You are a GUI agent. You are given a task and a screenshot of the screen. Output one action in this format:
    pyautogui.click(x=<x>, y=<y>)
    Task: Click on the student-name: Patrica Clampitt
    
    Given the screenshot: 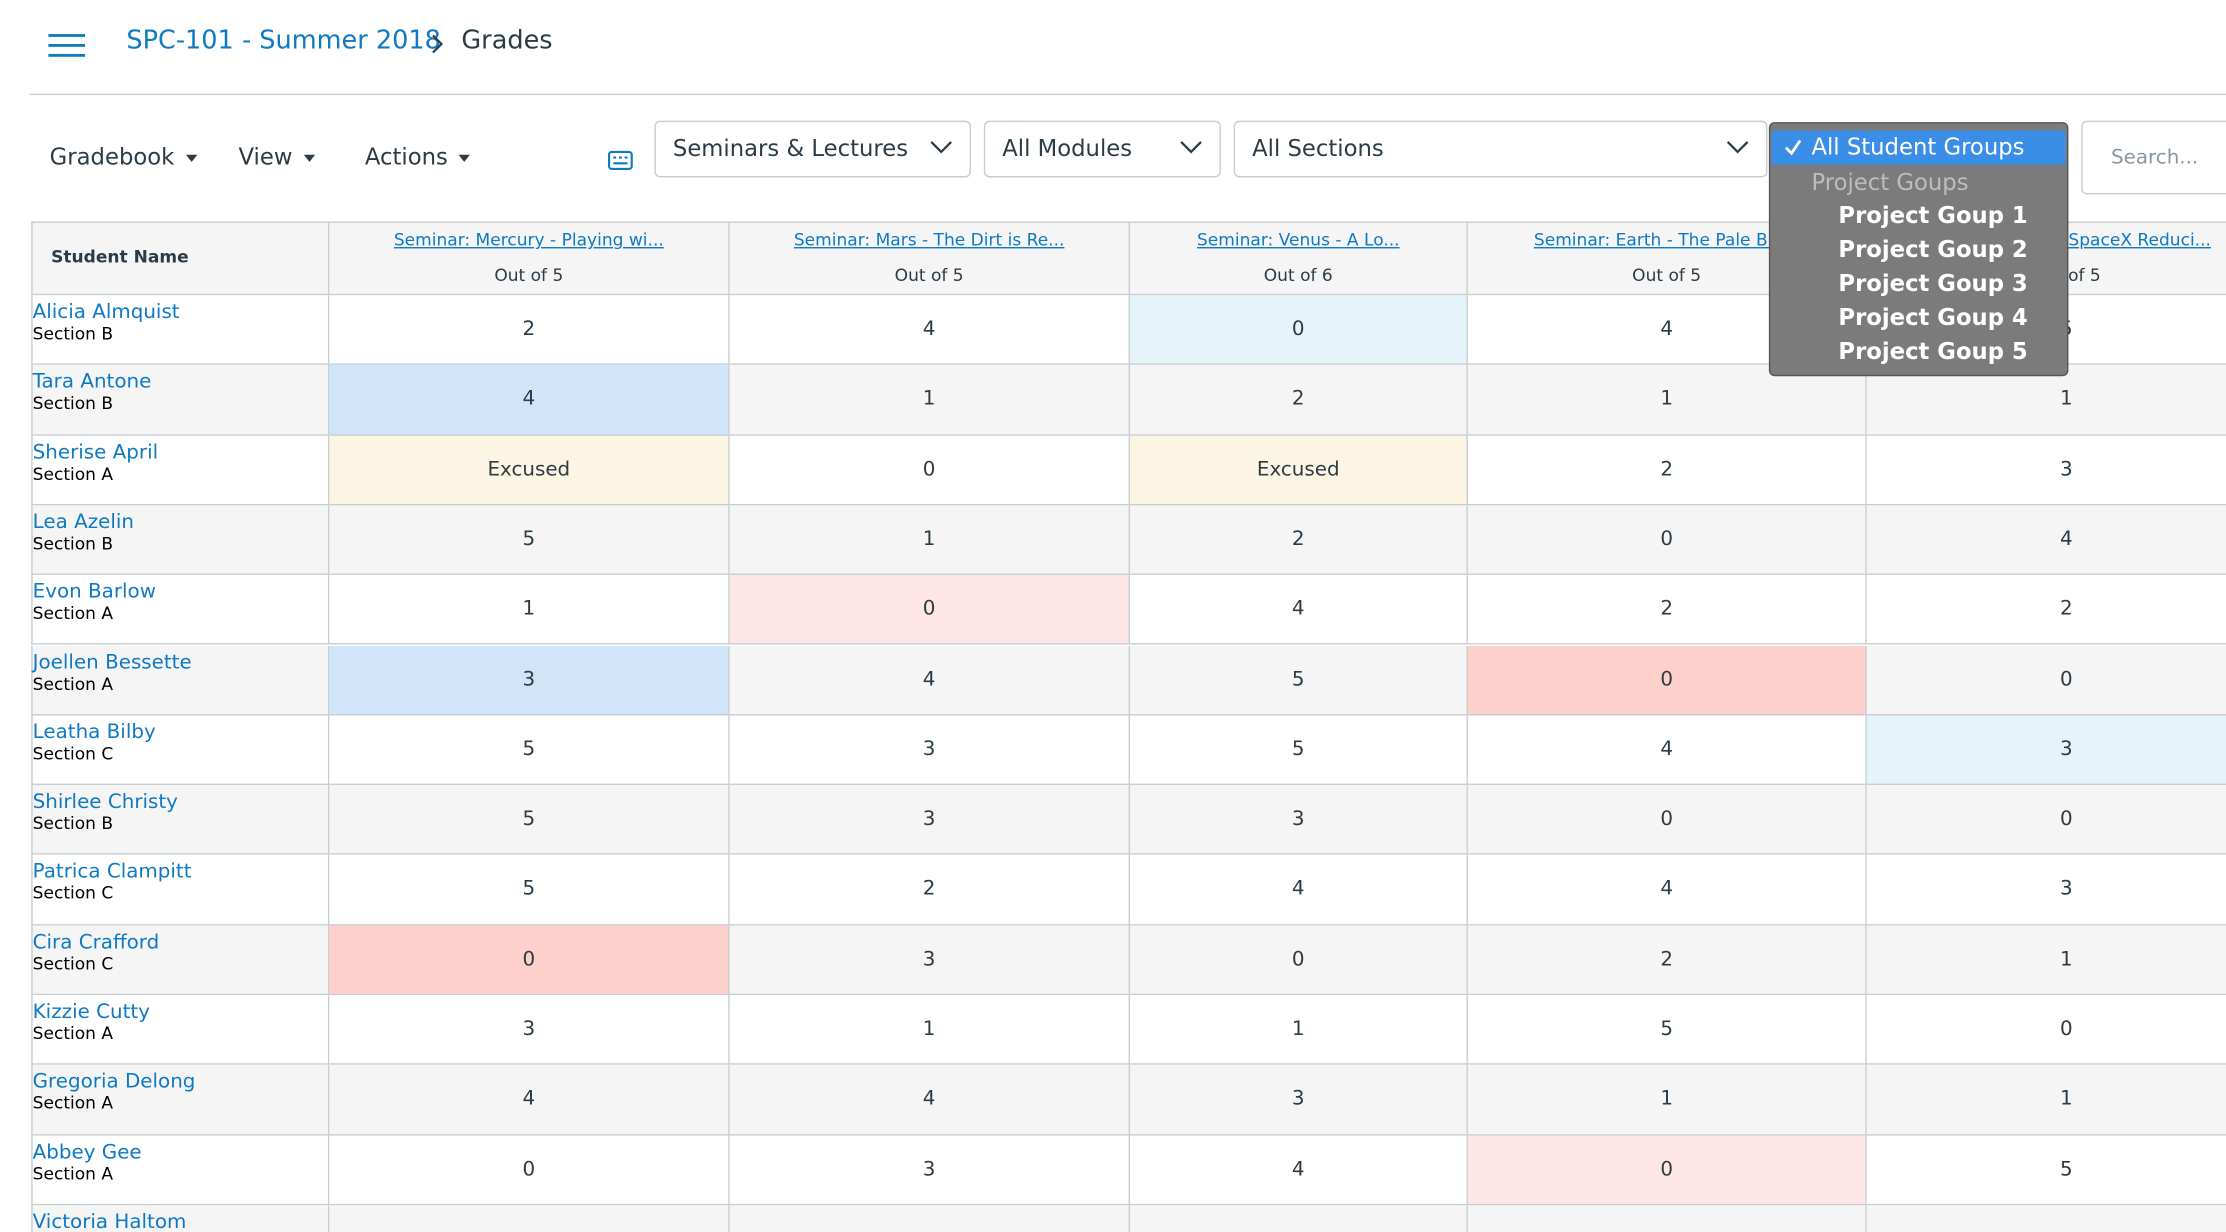 What is the action you would take?
    pyautogui.click(x=112, y=872)
    